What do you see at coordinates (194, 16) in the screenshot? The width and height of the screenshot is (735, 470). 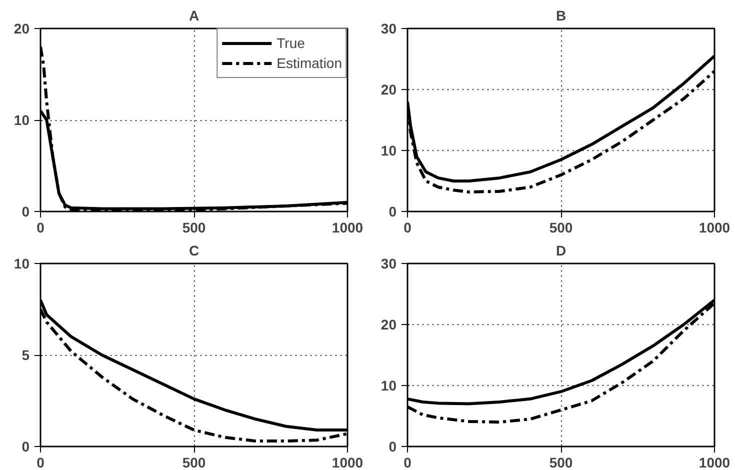 I see `chart-title: A` at bounding box center [194, 16].